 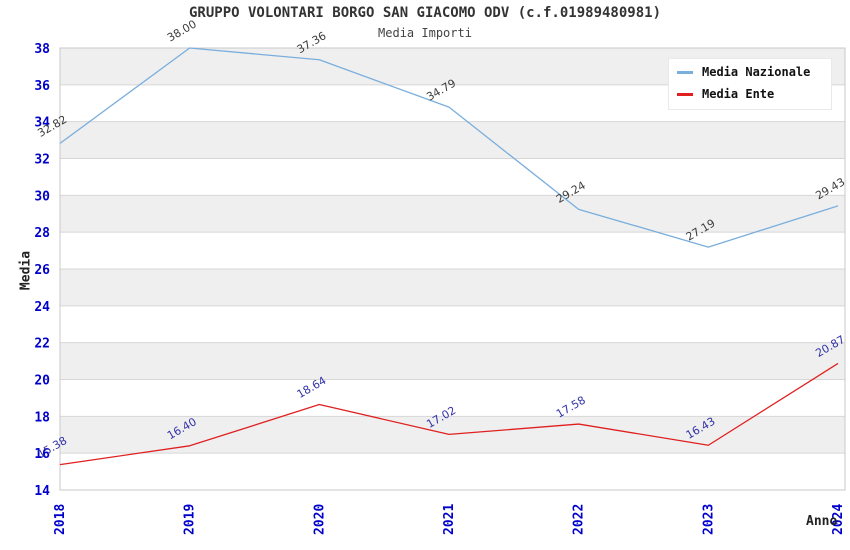 I want to click on legend-swatch-ente-icon, so click(x=685, y=94).